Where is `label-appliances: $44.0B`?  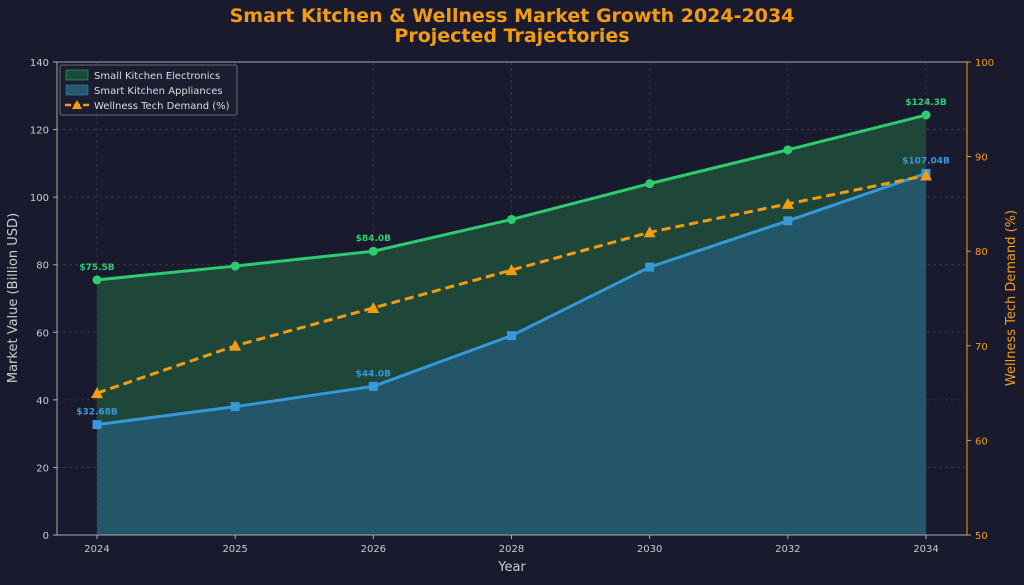
label-appliances: $44.0B is located at coordinates (373, 374).